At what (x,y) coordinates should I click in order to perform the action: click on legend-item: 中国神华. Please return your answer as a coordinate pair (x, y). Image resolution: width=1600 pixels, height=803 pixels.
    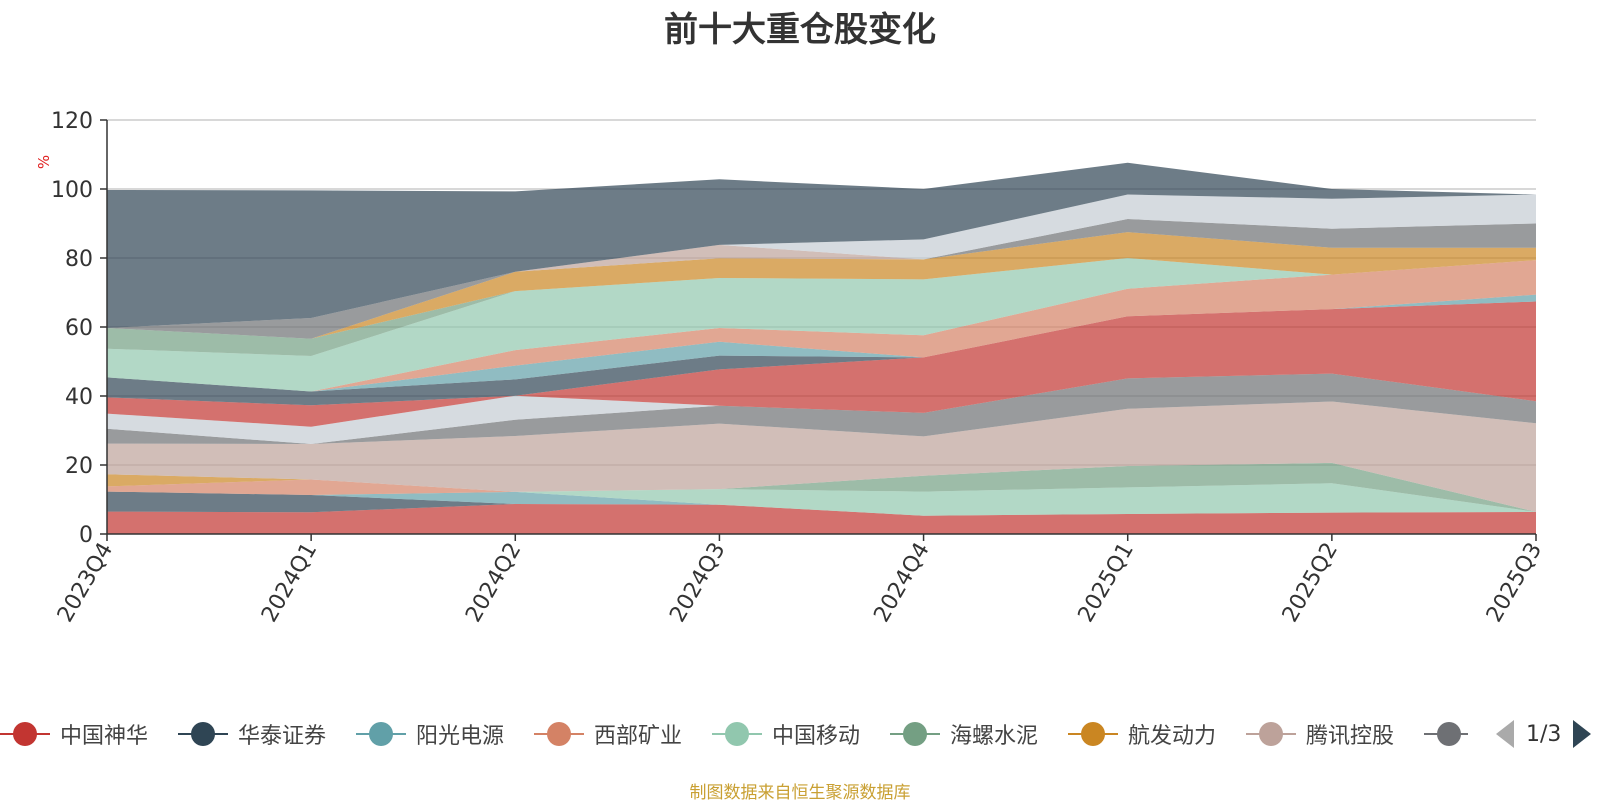
    Looking at the image, I should click on (74, 734).